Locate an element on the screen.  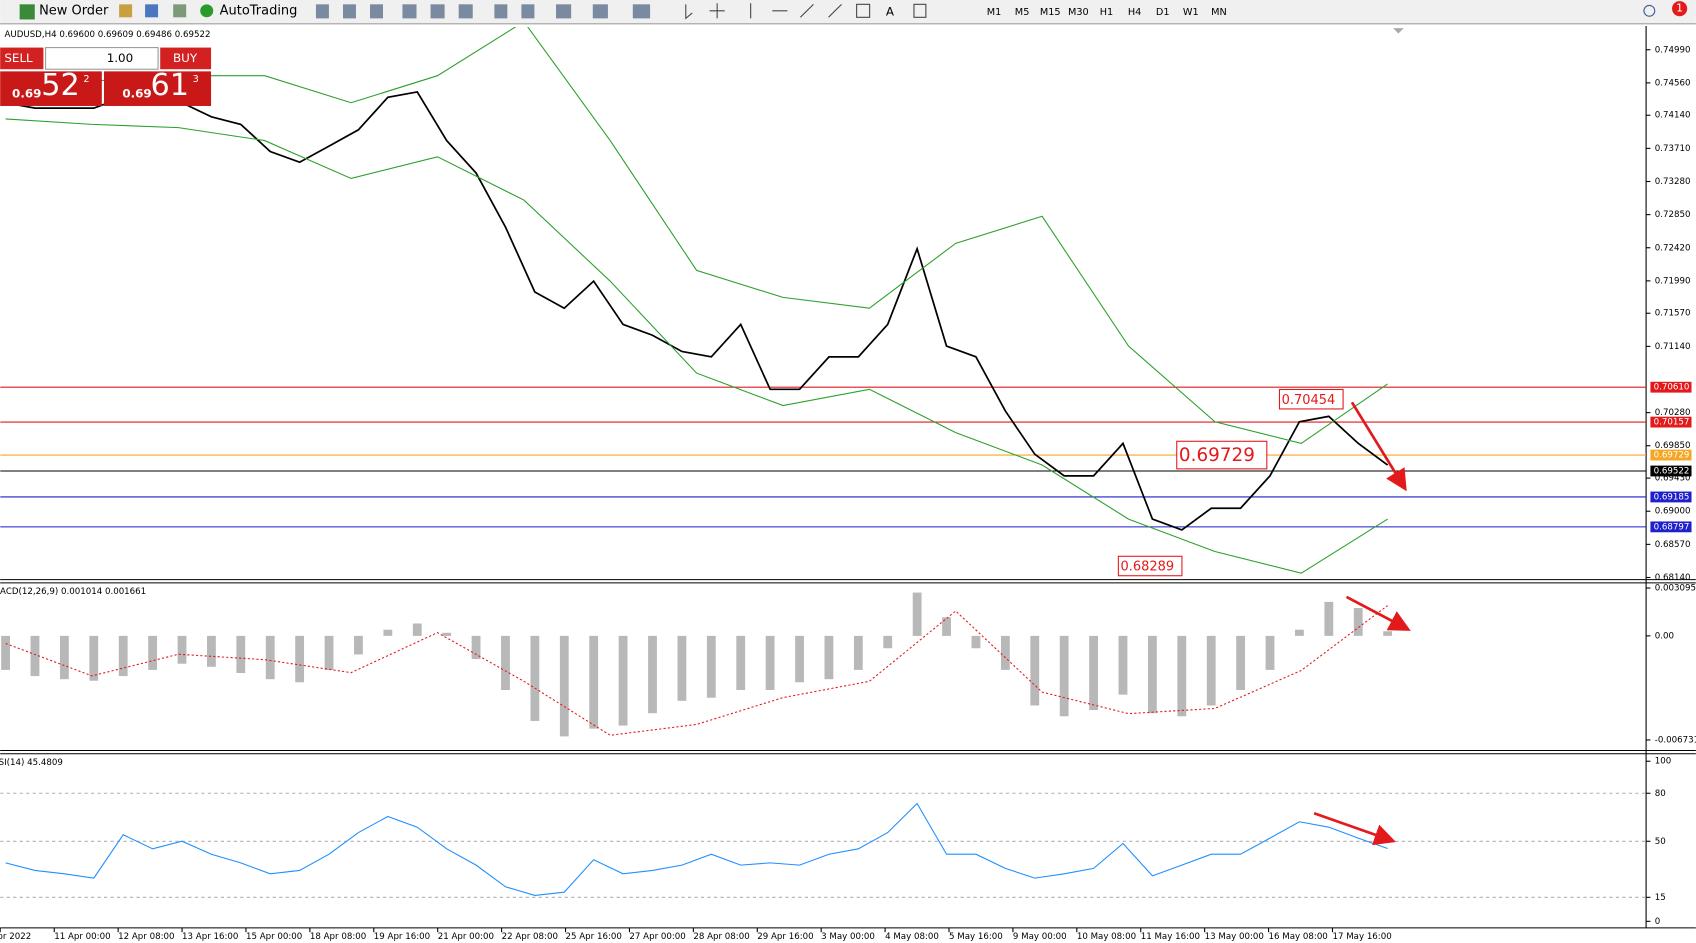
x-tick-label: 19 Apr 16:00 is located at coordinates (402, 937).